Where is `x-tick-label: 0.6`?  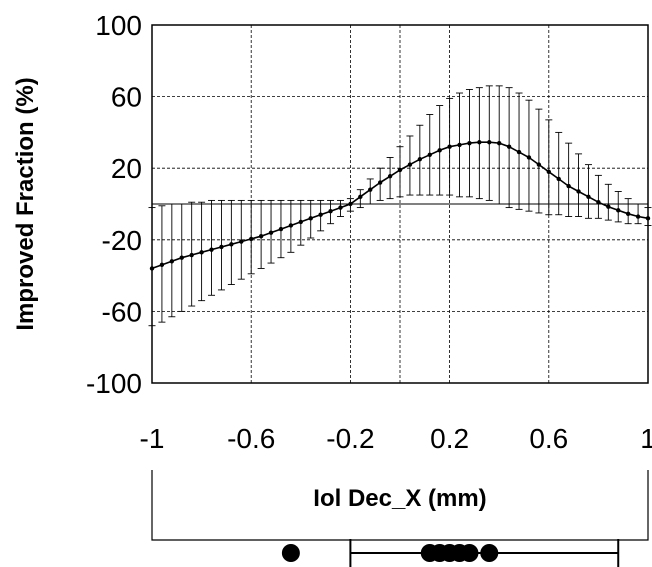
x-tick-label: 0.6 is located at coordinates (548, 438).